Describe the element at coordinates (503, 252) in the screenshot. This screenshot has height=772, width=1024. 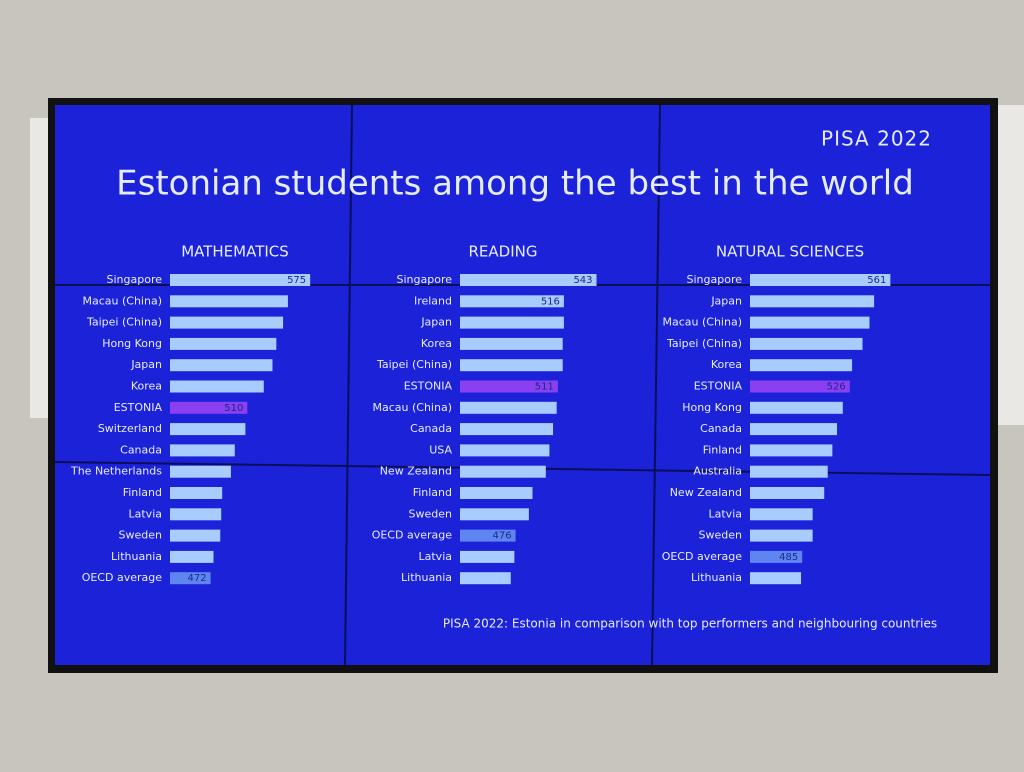
I see `chart-title: READING` at that location.